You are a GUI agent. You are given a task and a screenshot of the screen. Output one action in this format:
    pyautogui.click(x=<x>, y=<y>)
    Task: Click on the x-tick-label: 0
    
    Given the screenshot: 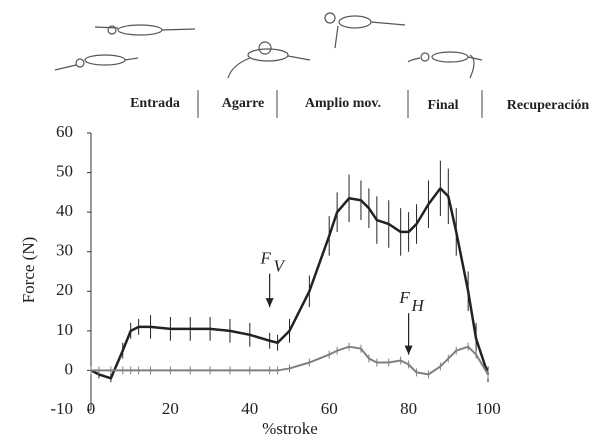 What is the action you would take?
    pyautogui.click(x=91, y=408)
    